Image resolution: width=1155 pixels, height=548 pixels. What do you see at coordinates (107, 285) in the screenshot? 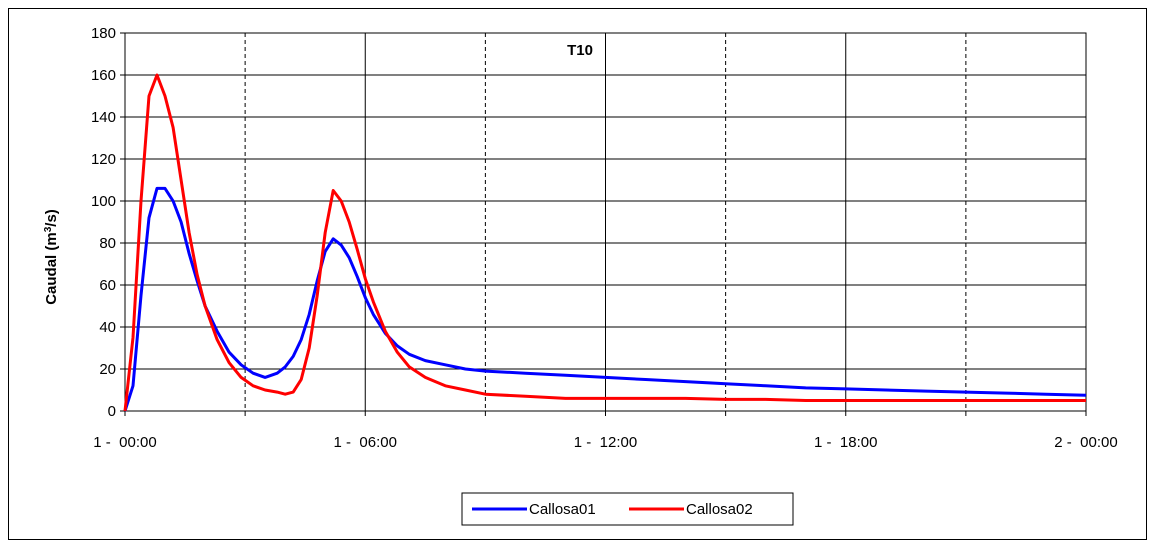
I see `y-tick-label: 60` at bounding box center [107, 285].